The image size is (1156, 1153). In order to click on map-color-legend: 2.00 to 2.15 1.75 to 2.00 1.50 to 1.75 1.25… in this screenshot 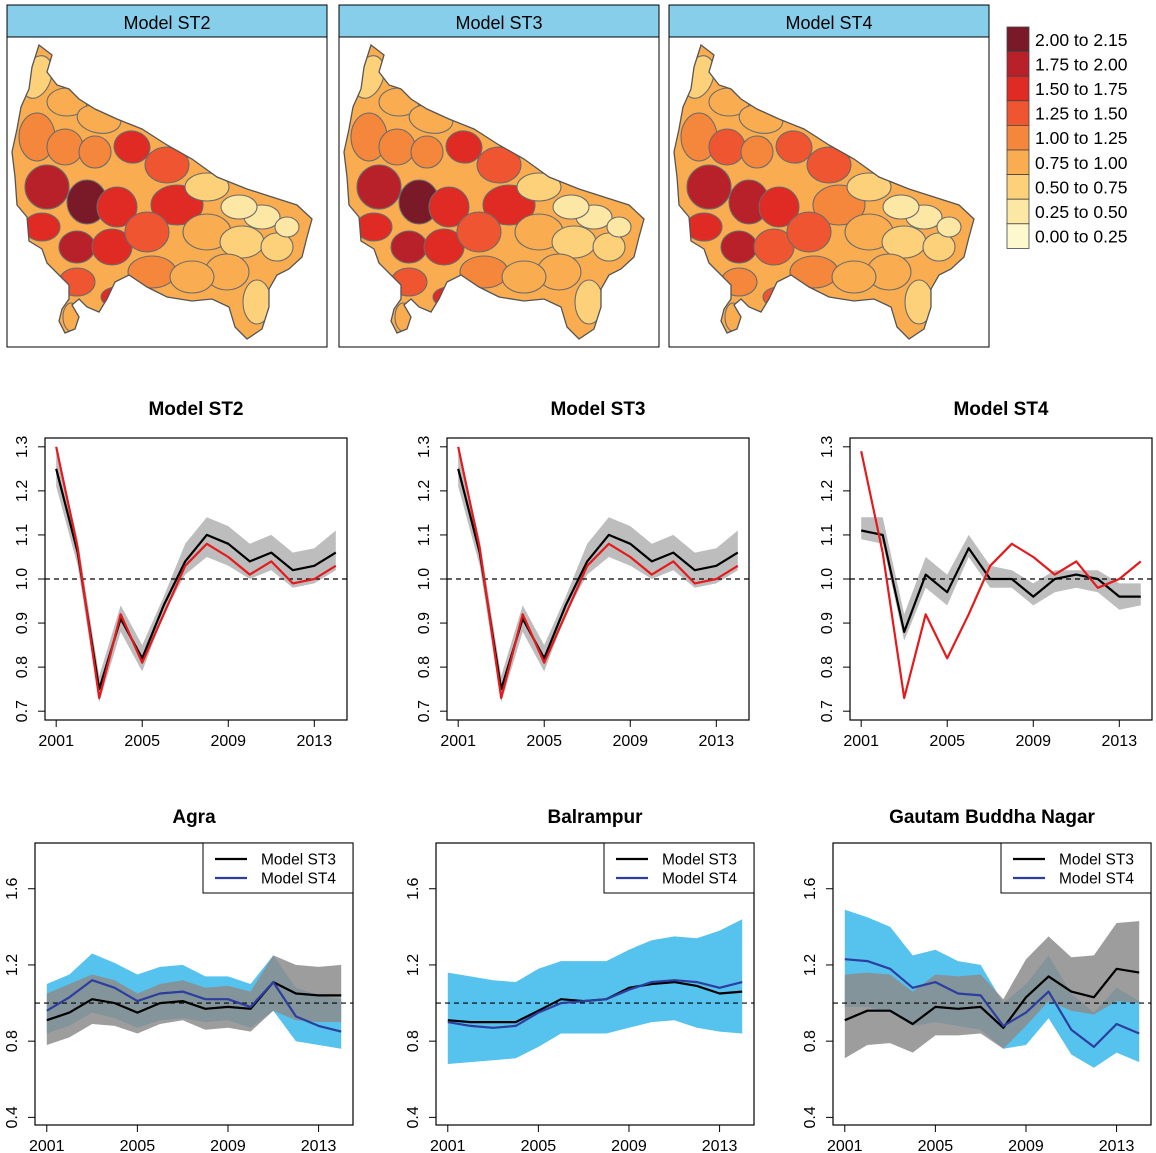, I will do `click(1067, 137)`.